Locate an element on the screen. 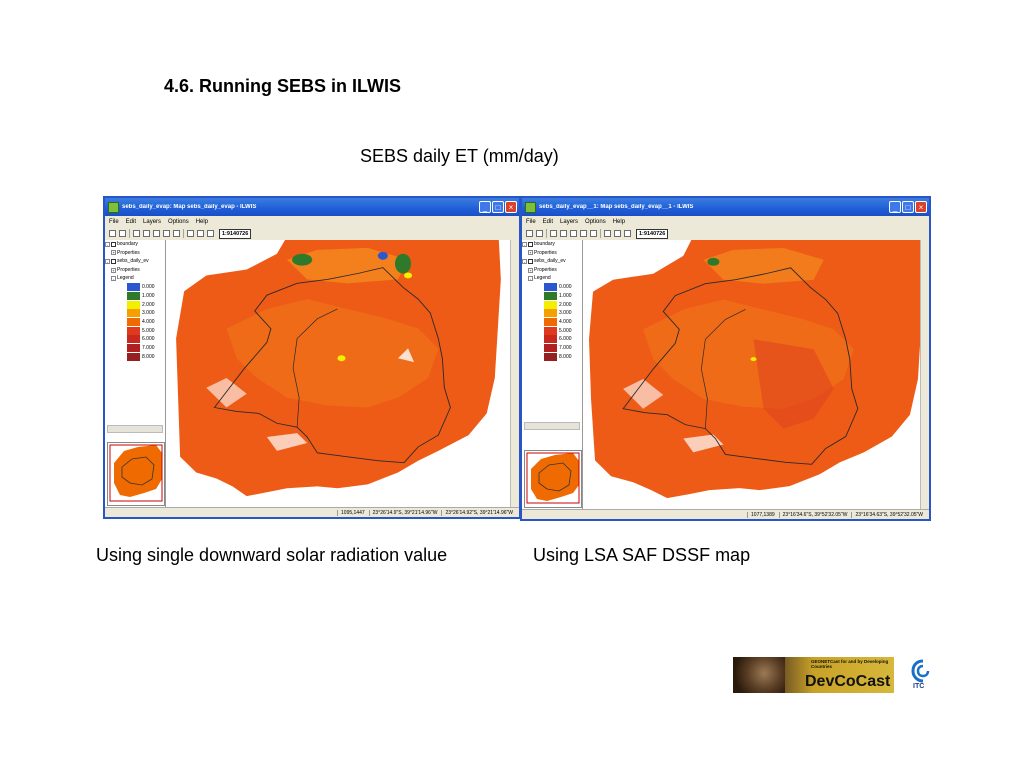 The image size is (1024, 768). legend-row: 7.000 is located at coordinates (135, 348).